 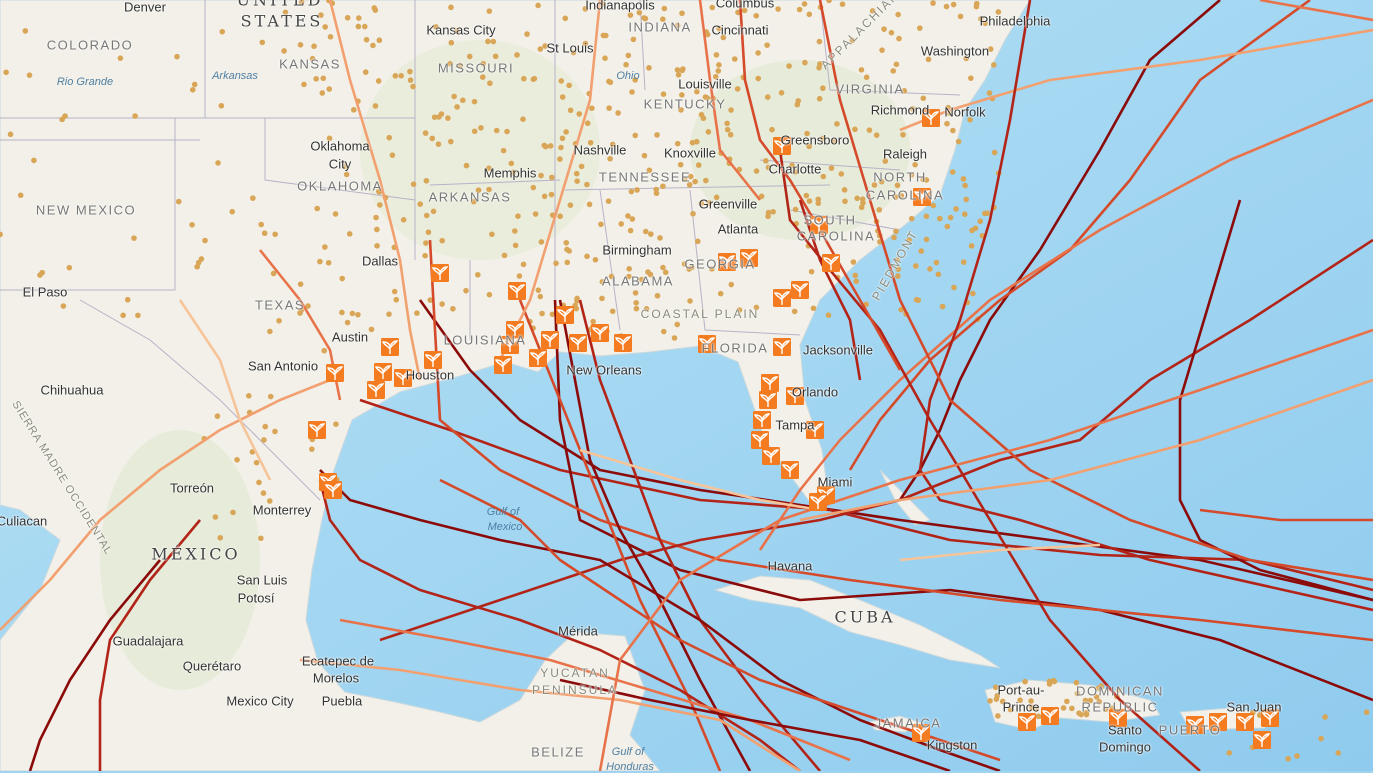 I want to click on map-label-city: Washington, so click(x=955, y=51).